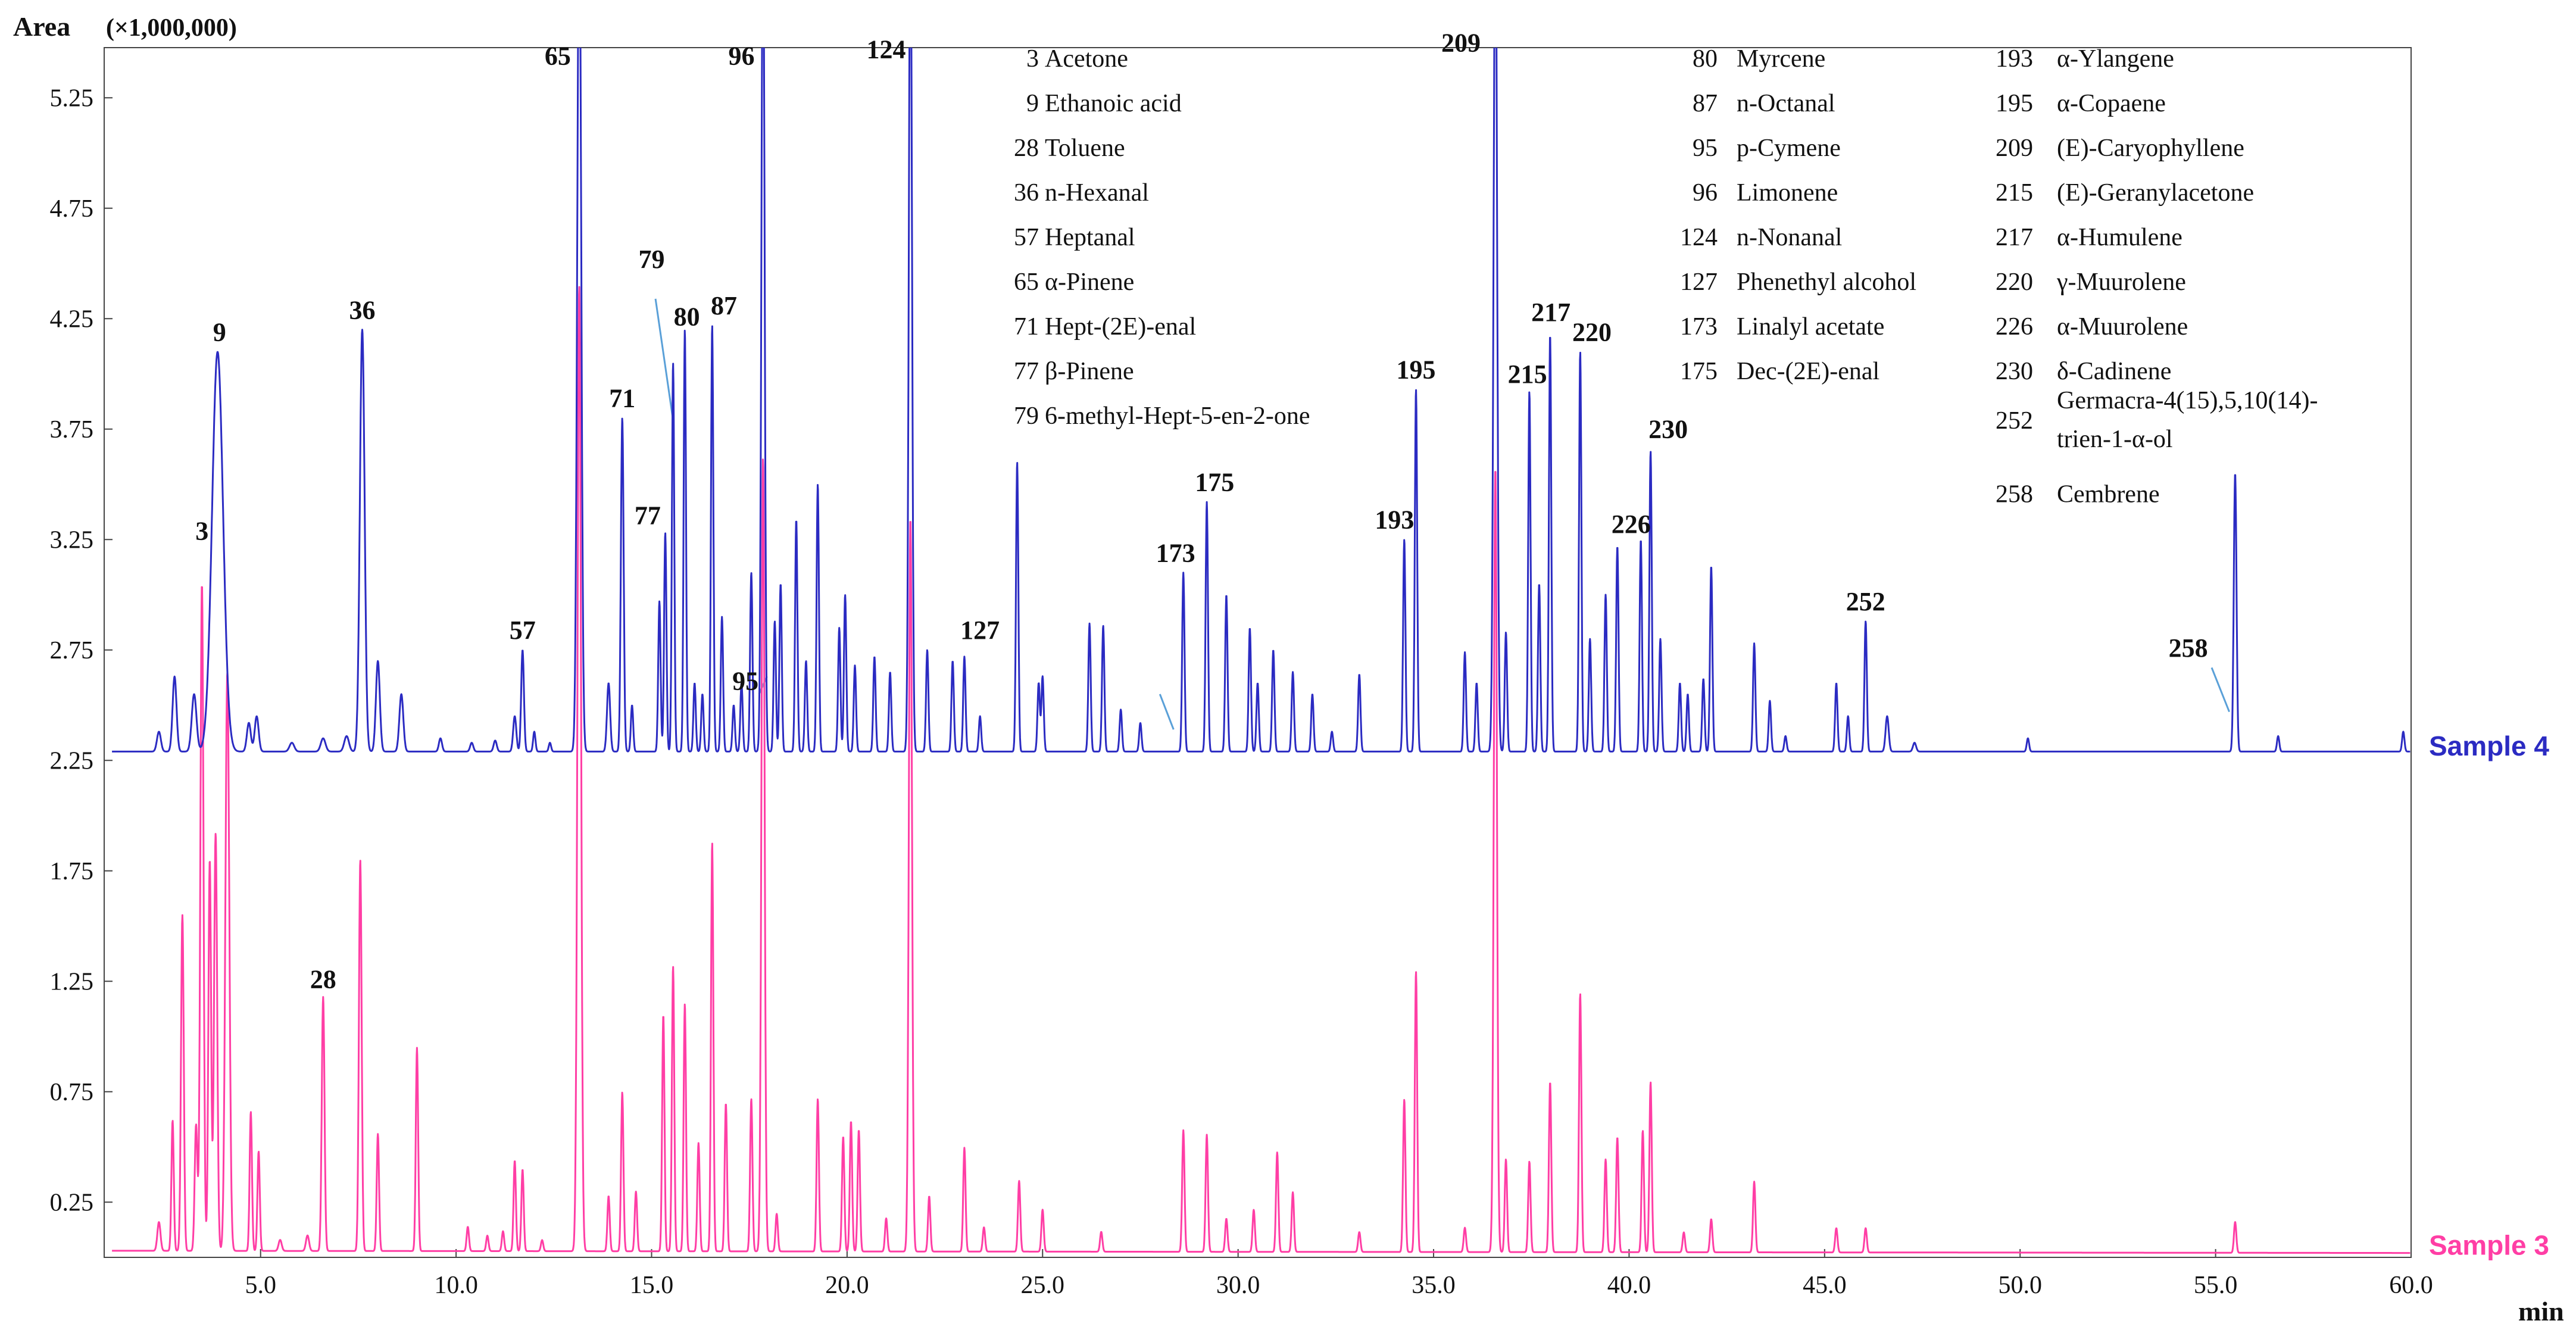  What do you see at coordinates (1026, 238) in the screenshot?
I see `legend-number: 57` at bounding box center [1026, 238].